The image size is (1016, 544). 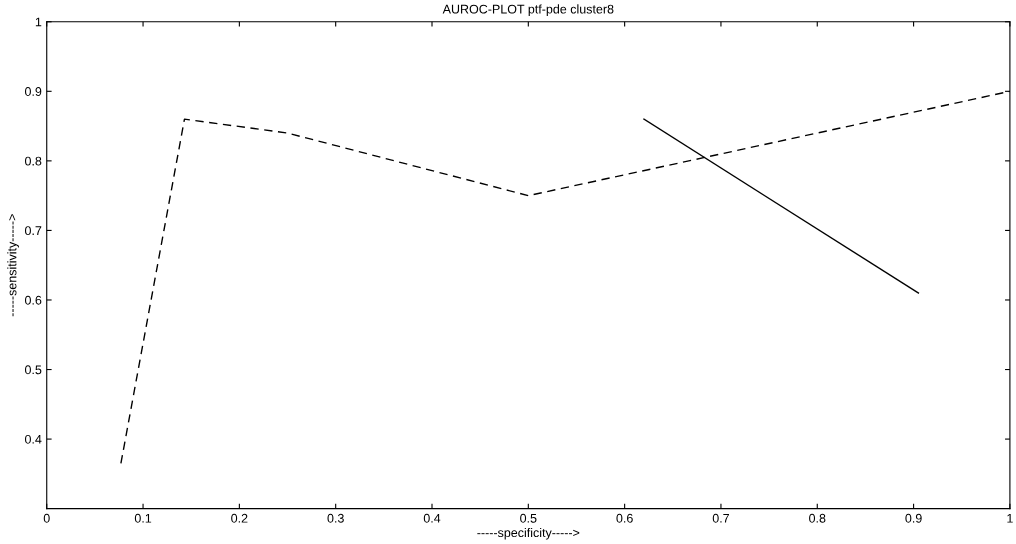 I want to click on x-tick-label: 0.2, so click(x=239, y=518).